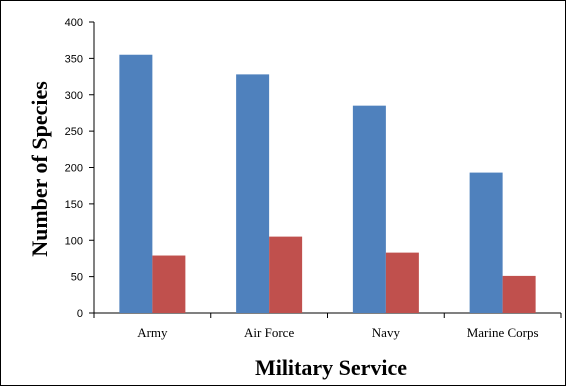 The width and height of the screenshot is (566, 387). I want to click on y-tick-label: 50, so click(77, 278).